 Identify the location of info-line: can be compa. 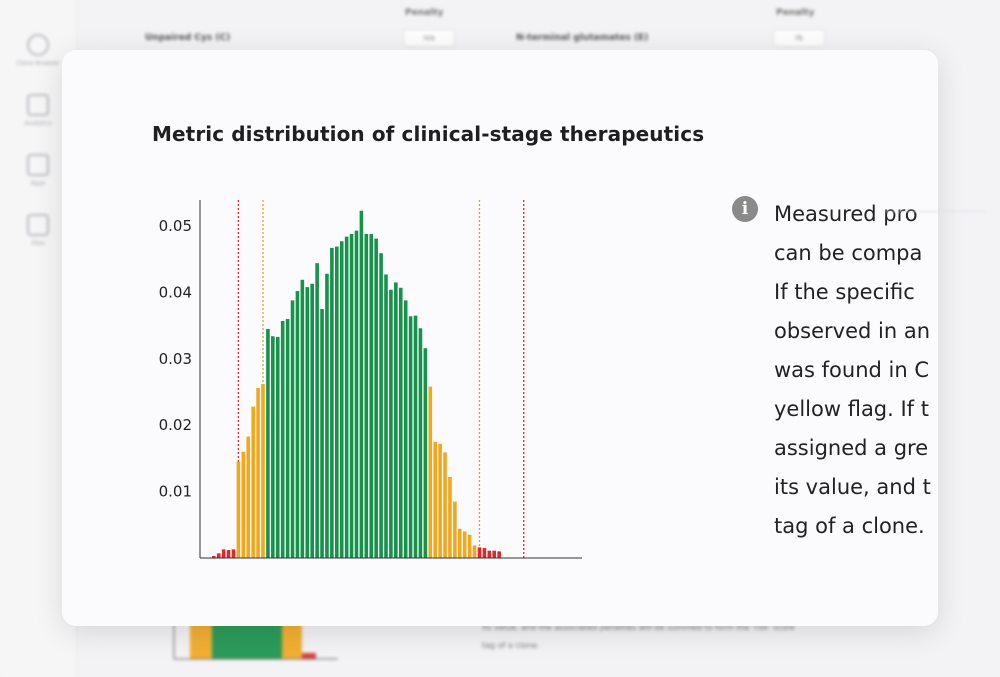
(848, 253).